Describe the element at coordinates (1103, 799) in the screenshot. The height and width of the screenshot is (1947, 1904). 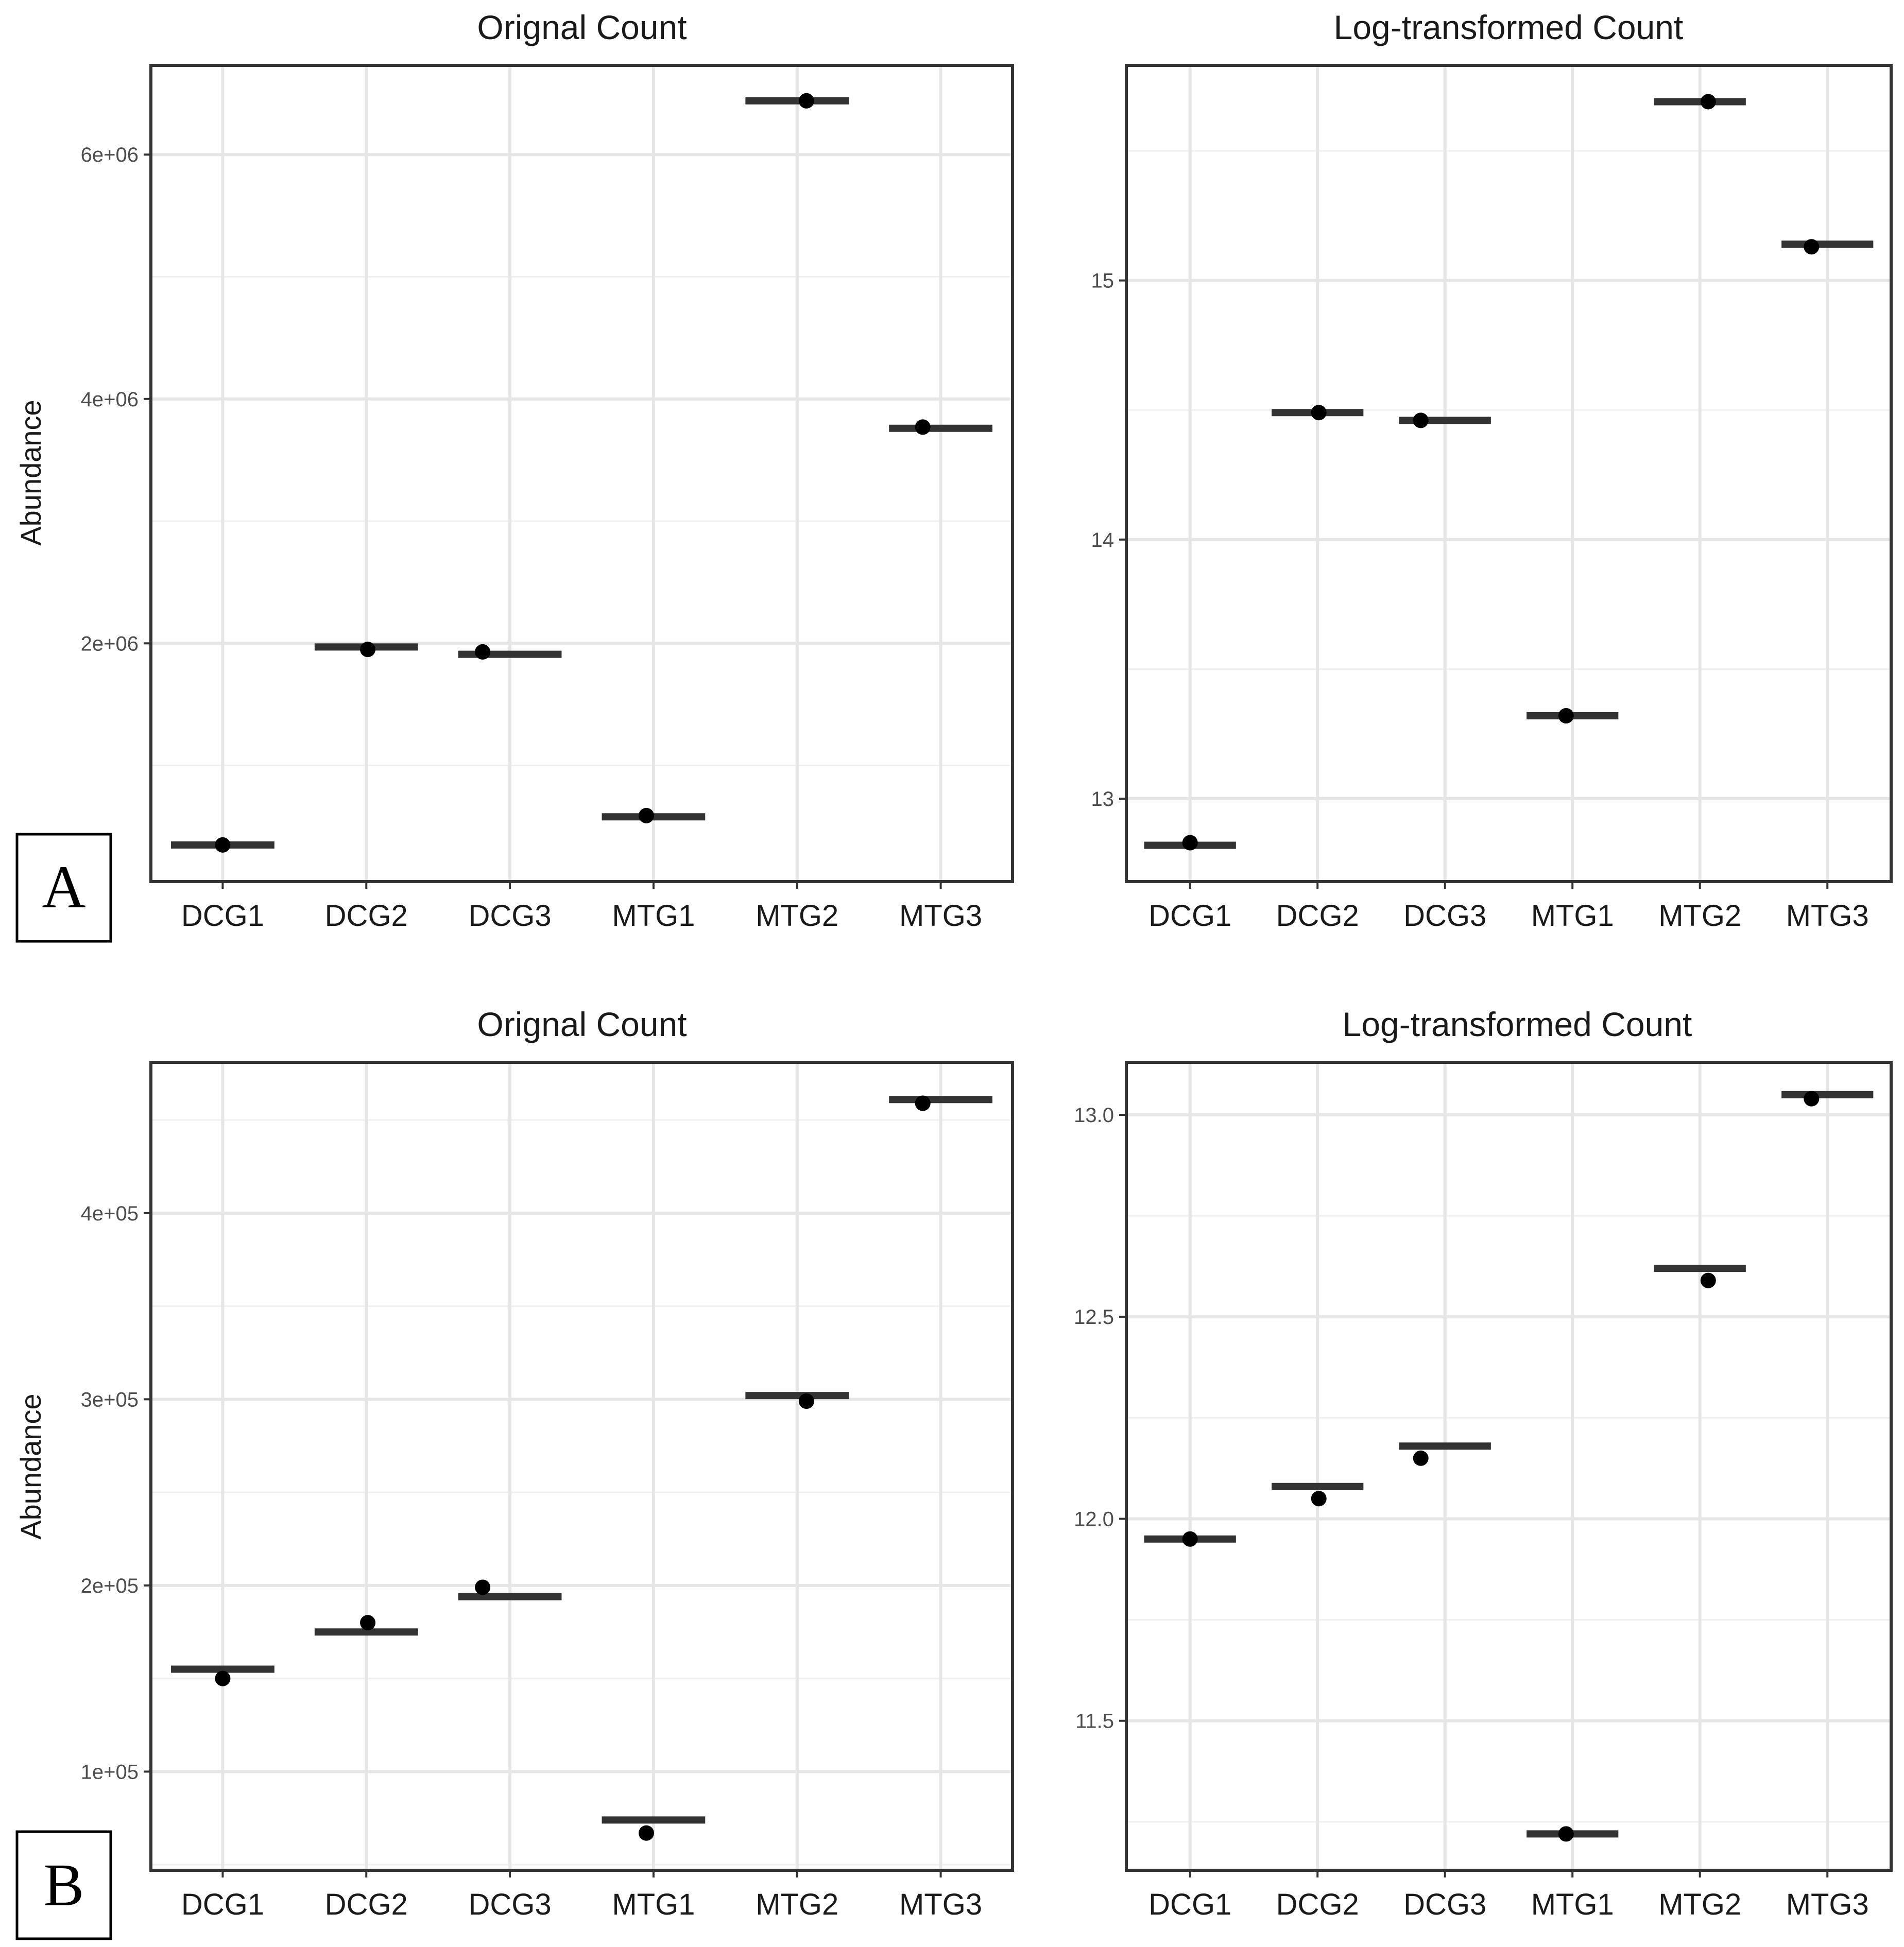
I see `y-tick-label: 13` at that location.